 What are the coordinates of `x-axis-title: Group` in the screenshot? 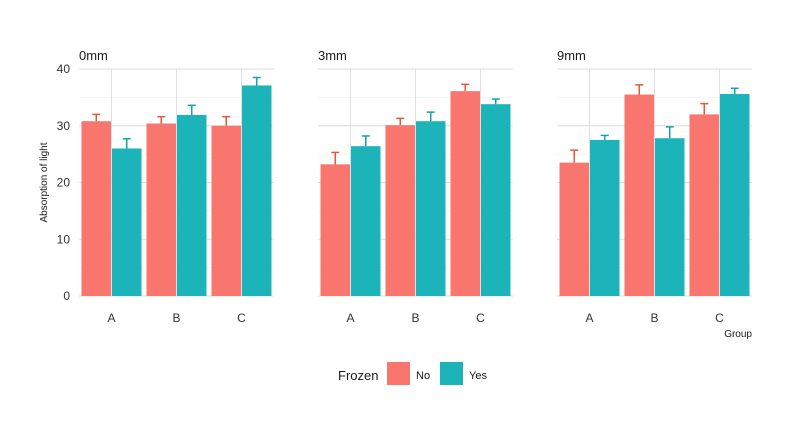 It's located at (738, 334).